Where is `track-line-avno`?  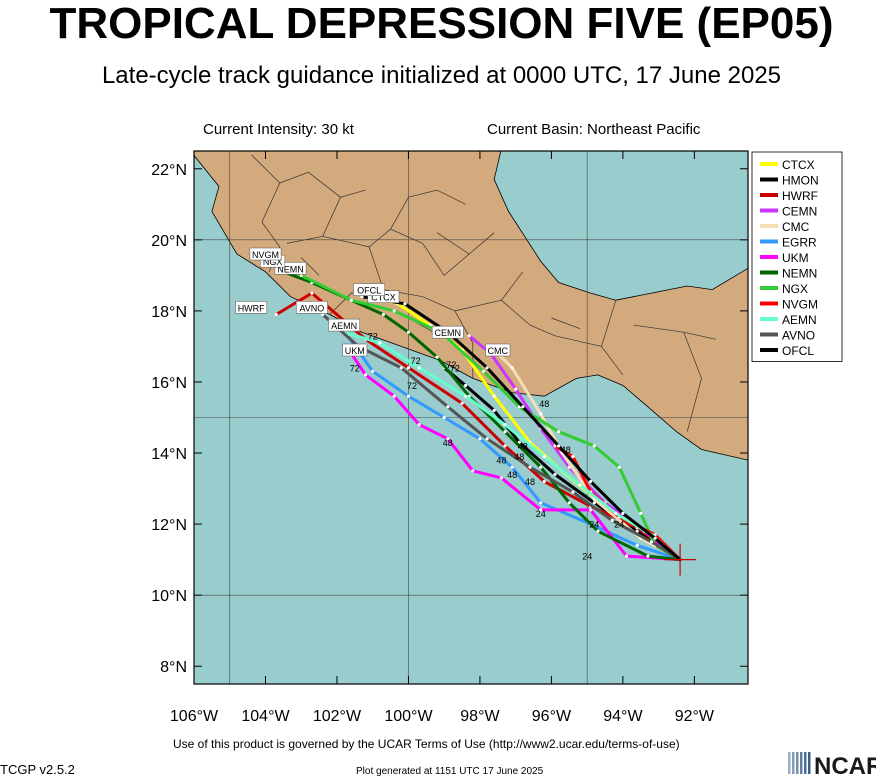
track-line-avno is located at coordinates (501, 437).